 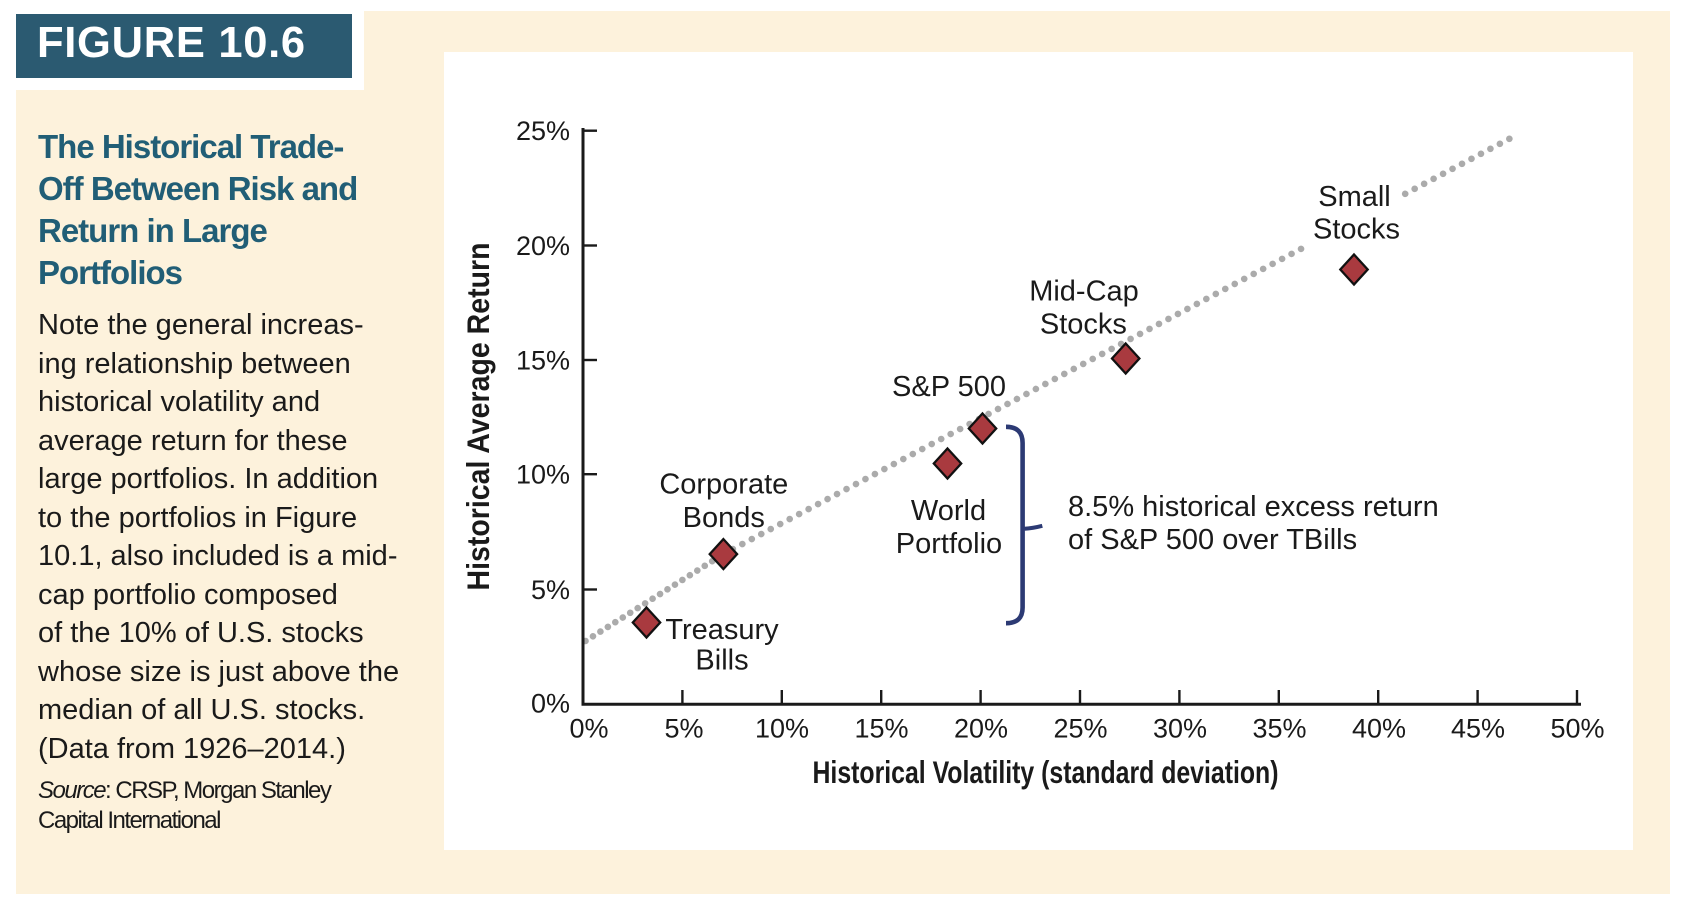 What do you see at coordinates (948, 511) in the screenshot?
I see `svg-text: World` at bounding box center [948, 511].